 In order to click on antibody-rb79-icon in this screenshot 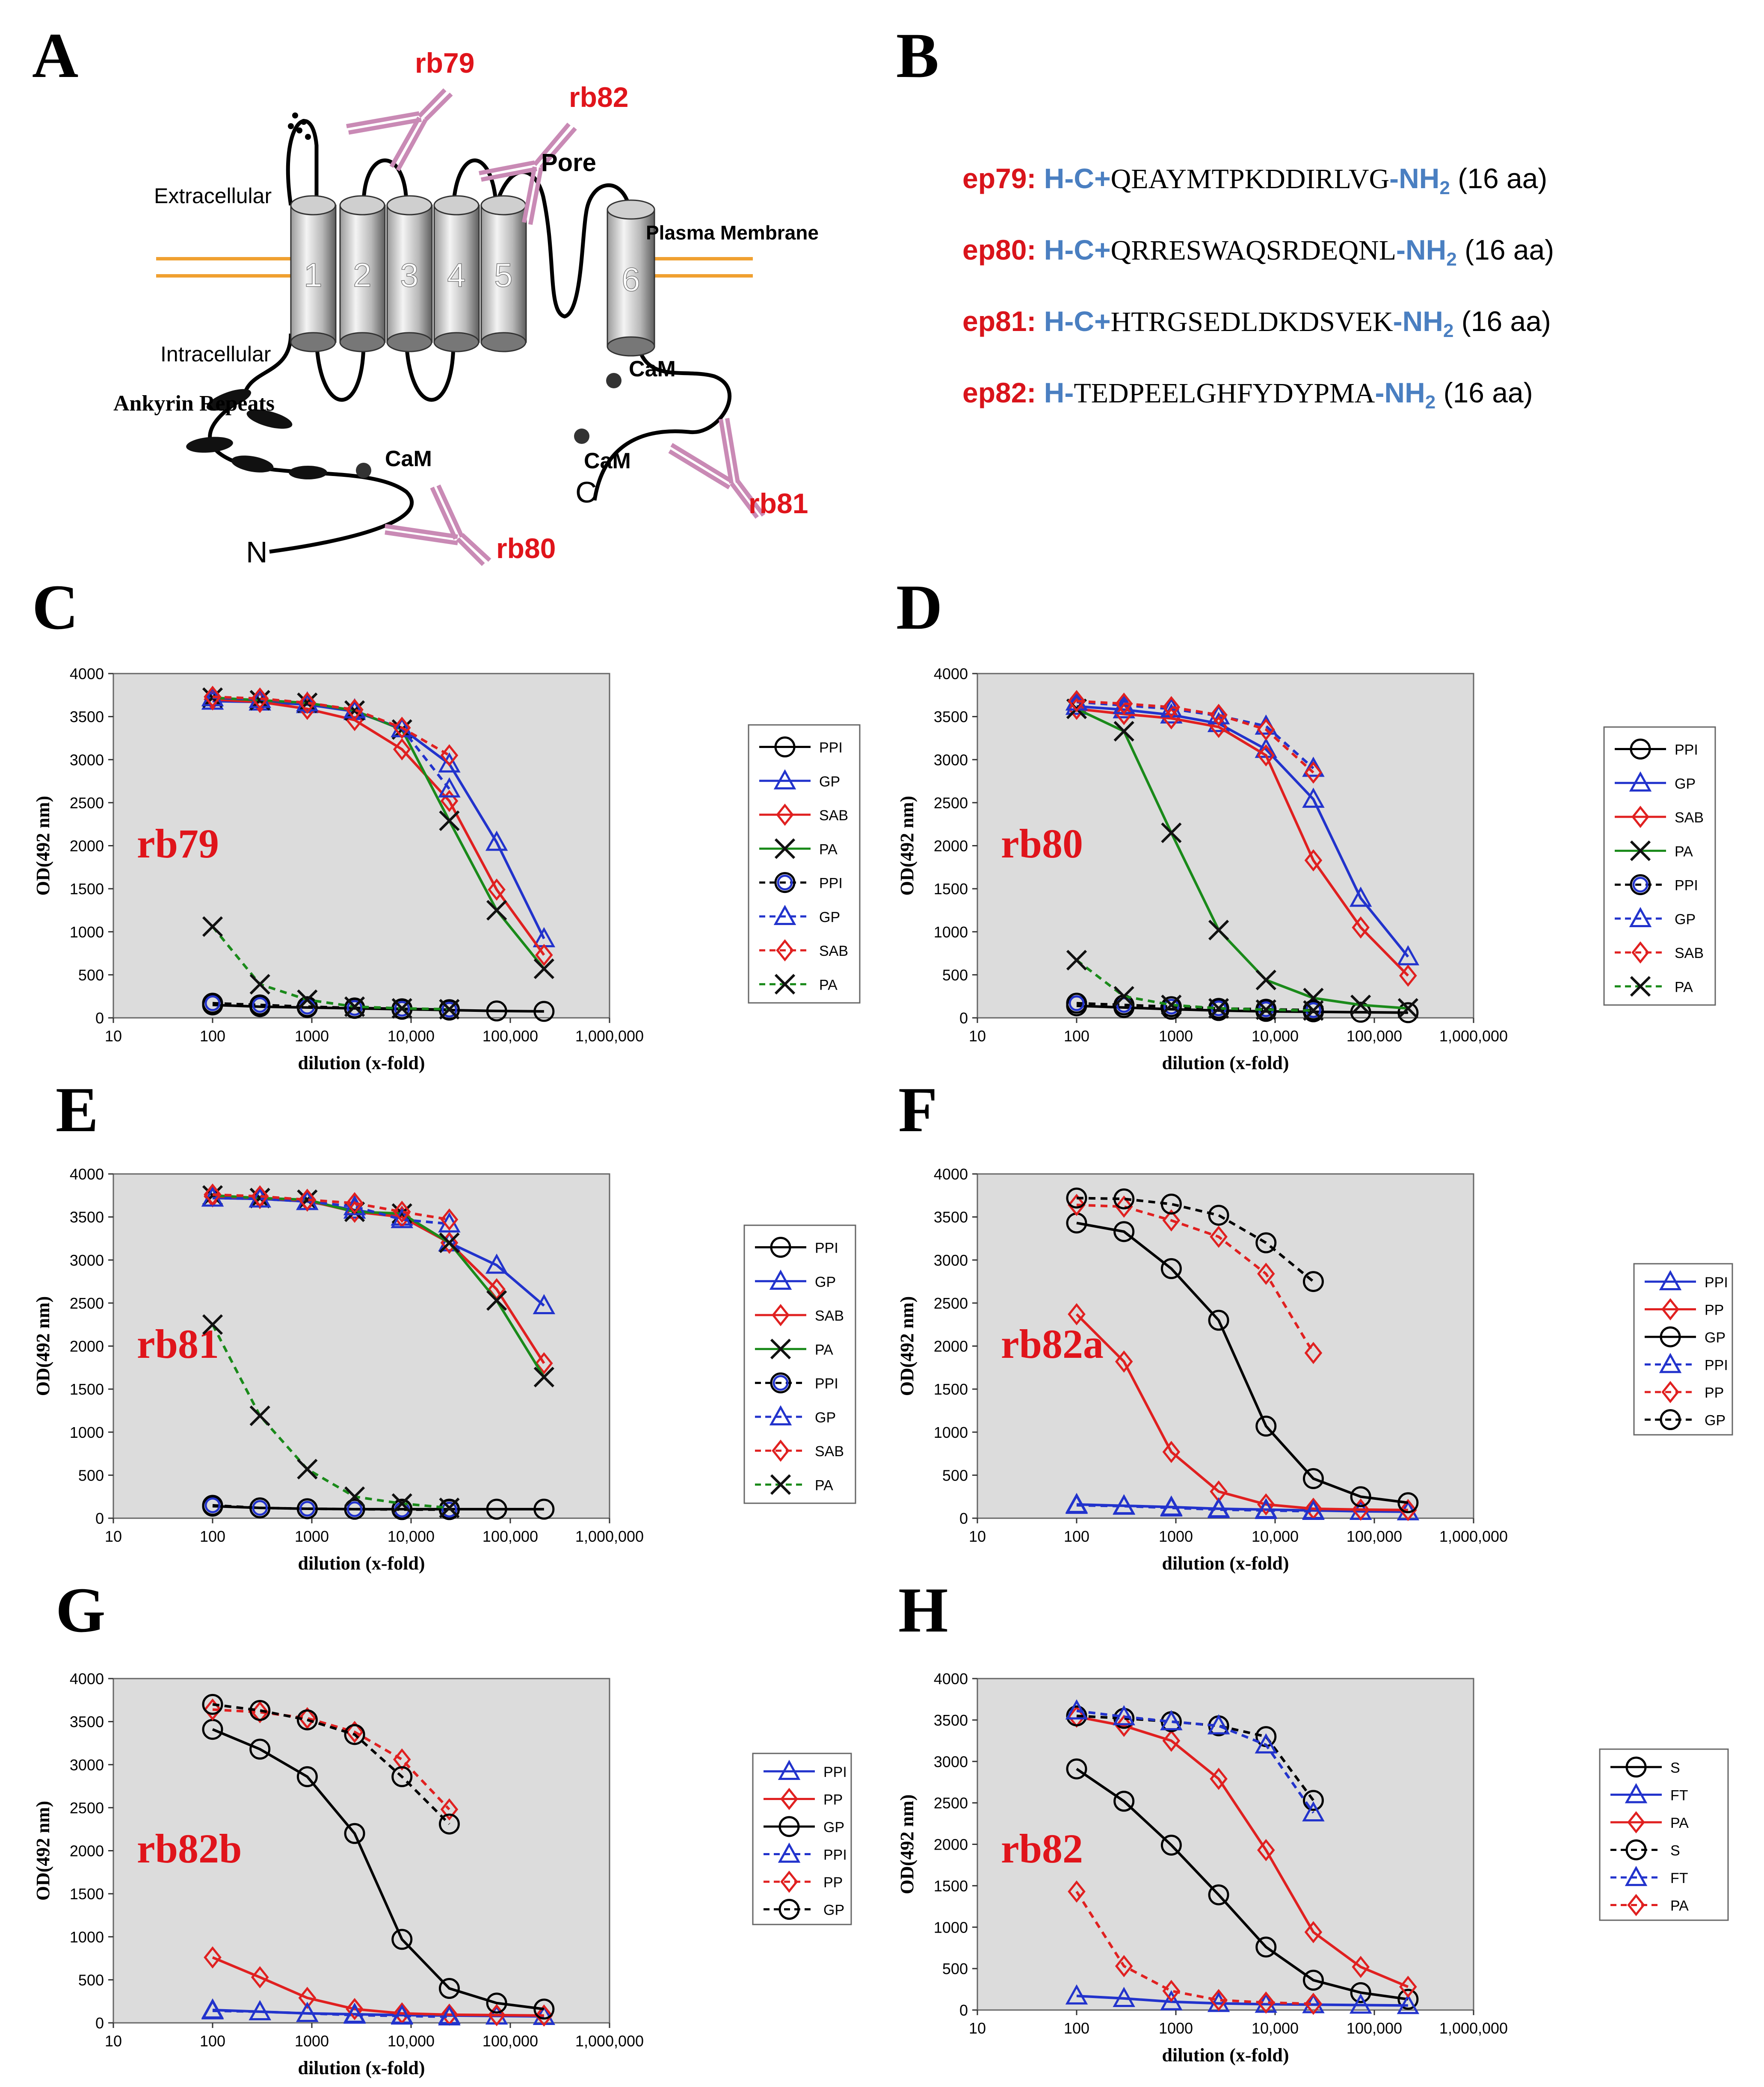, I will do `click(399, 129)`.